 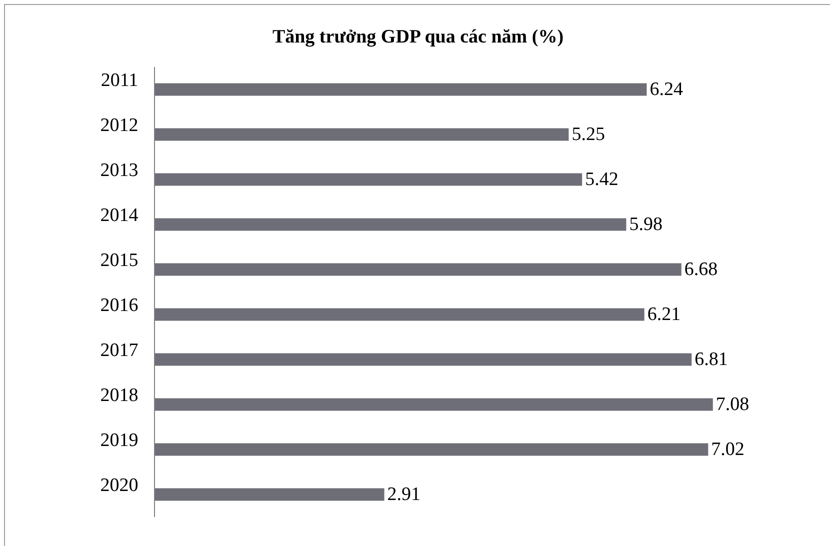 I want to click on y-tick-label: 2018, so click(x=119, y=395).